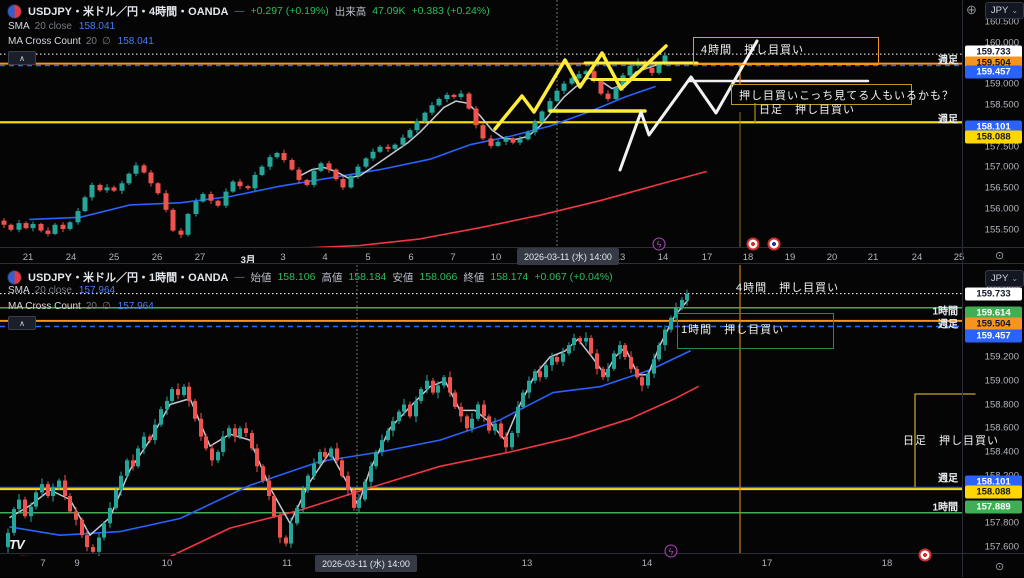 The height and width of the screenshot is (578, 1024). What do you see at coordinates (948, 479) in the screenshot?
I see `level-side-label: 週足` at bounding box center [948, 479].